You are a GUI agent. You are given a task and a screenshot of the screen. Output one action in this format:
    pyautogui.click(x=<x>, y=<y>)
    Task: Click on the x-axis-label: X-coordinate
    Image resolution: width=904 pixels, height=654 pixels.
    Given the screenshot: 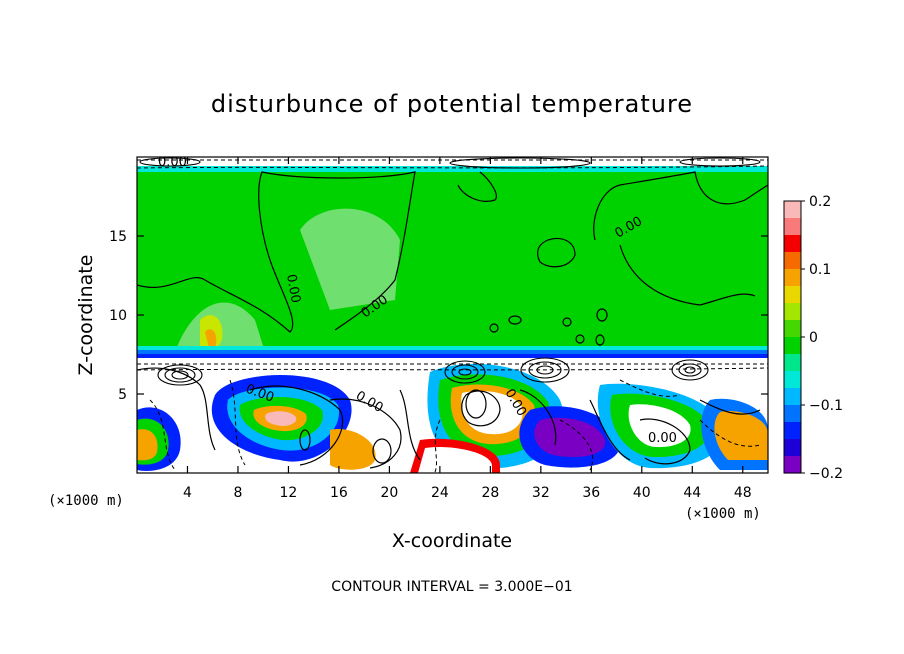 What is the action you would take?
    pyautogui.click(x=452, y=541)
    